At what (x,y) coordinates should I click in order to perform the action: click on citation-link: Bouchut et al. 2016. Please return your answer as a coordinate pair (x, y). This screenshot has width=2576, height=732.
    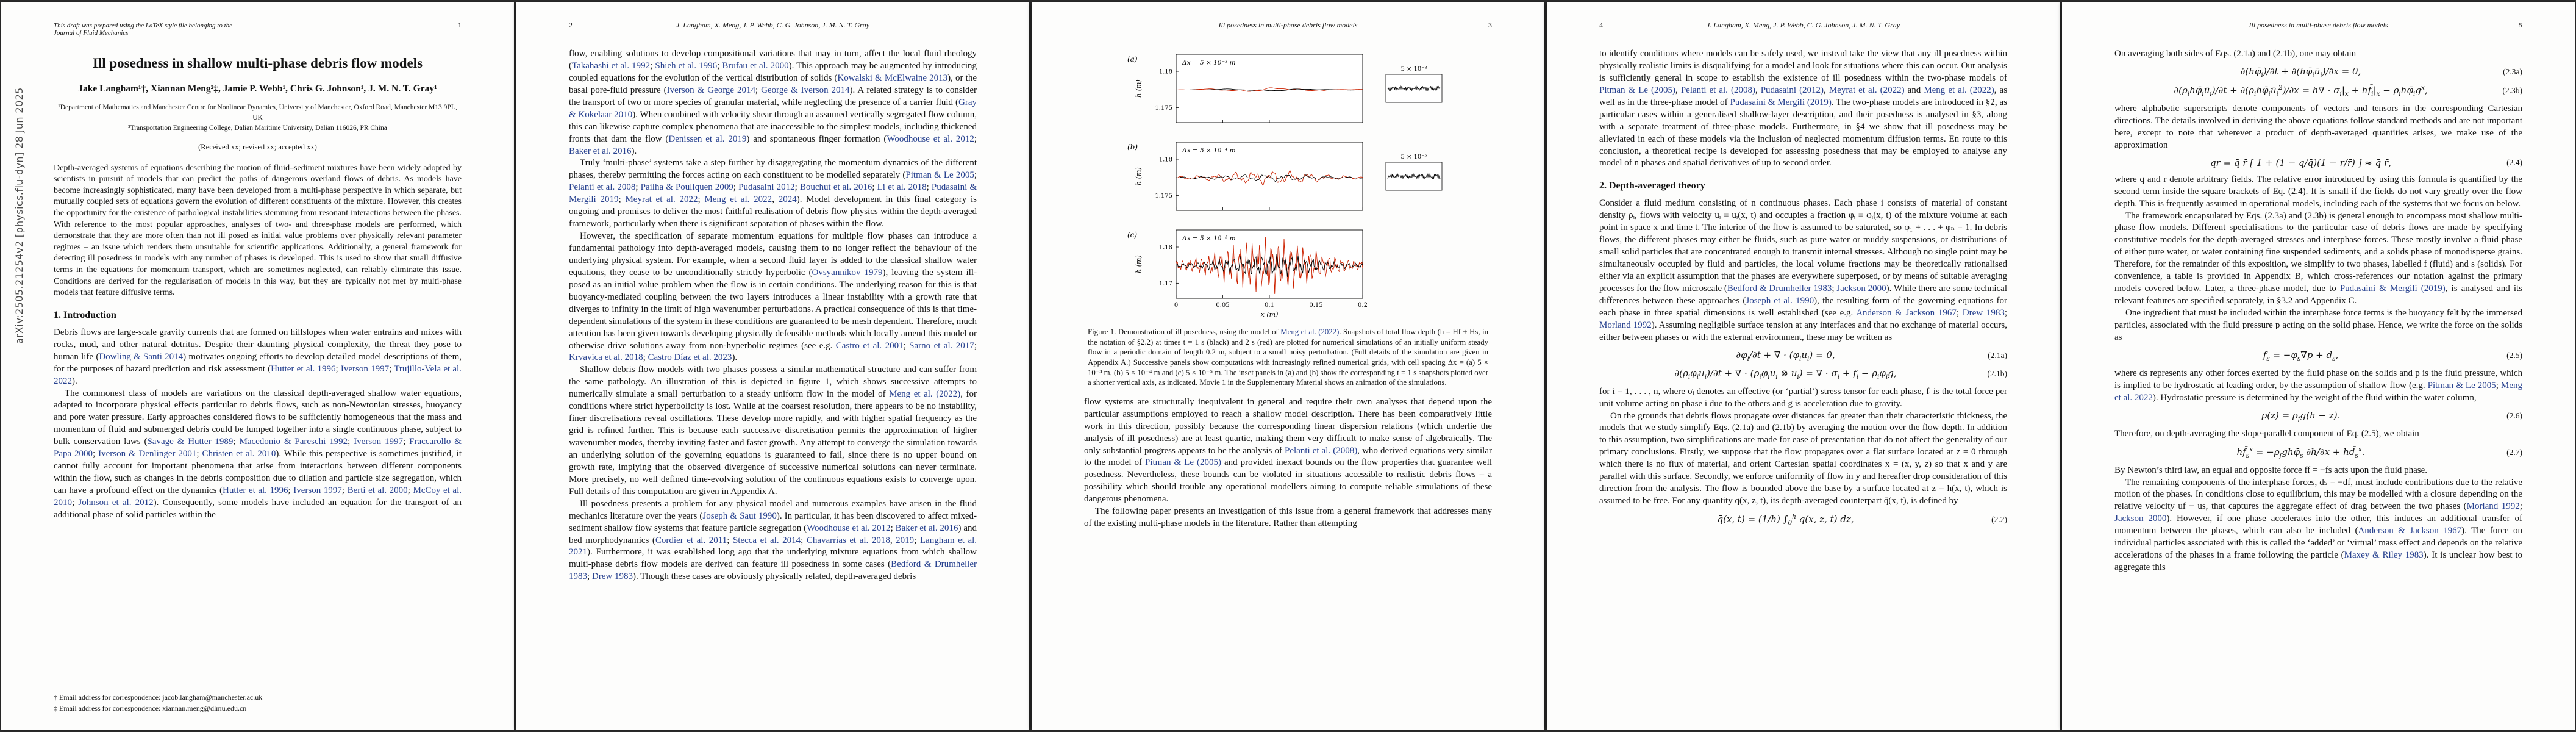
    Looking at the image, I should click on (836, 188).